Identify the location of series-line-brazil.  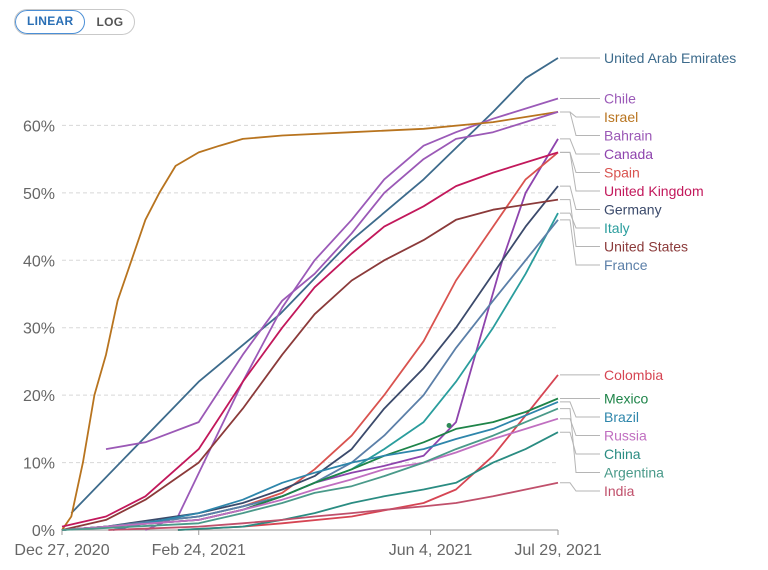
(335, 466).